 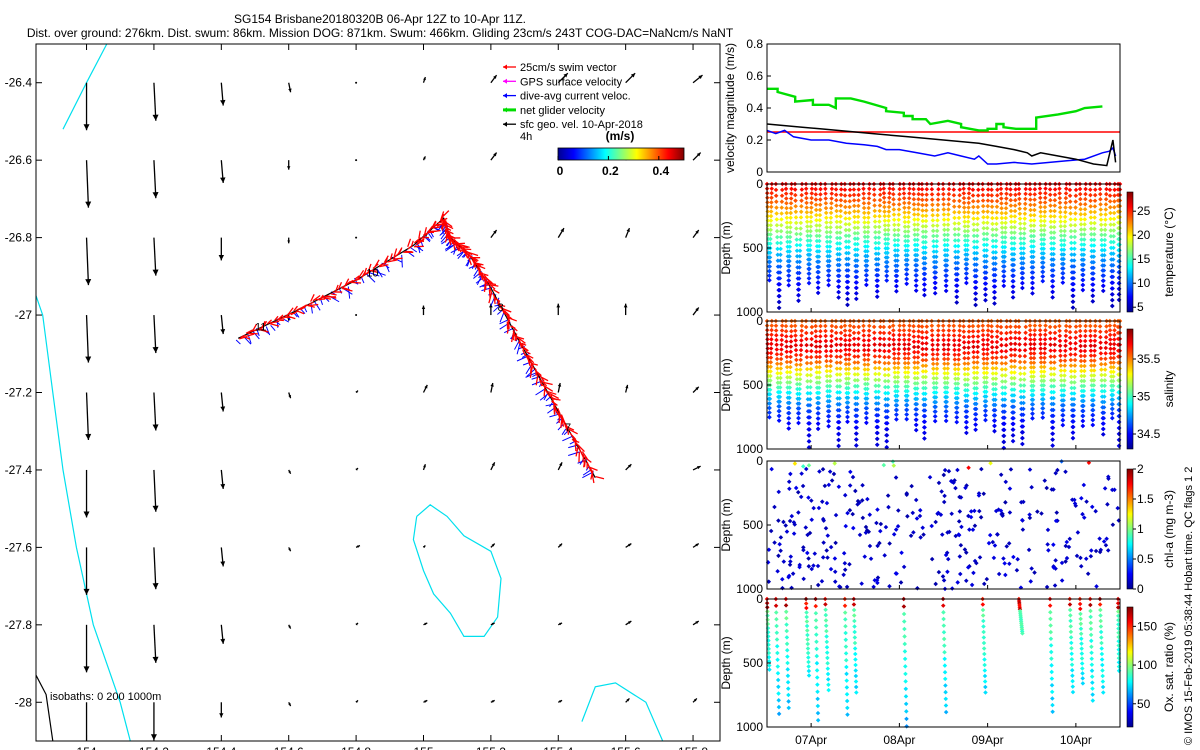 What do you see at coordinates (749, 312) in the screenshot?
I see `depth-tick-label: 1000` at bounding box center [749, 312].